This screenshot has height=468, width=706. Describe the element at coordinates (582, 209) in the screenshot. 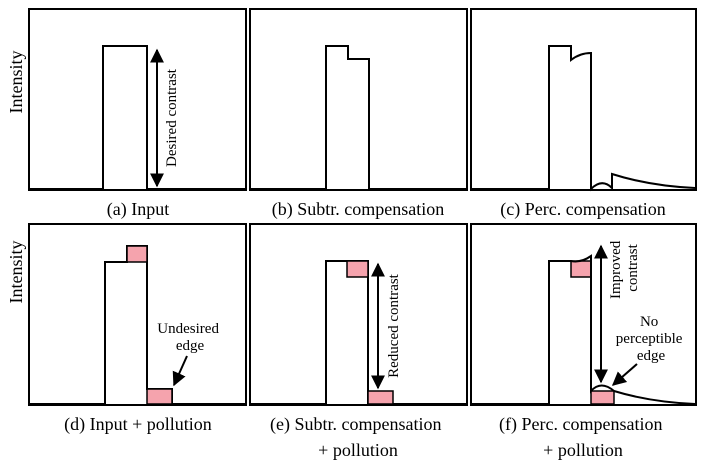

I see `panel-caption: (c) Perc. compensation` at that location.